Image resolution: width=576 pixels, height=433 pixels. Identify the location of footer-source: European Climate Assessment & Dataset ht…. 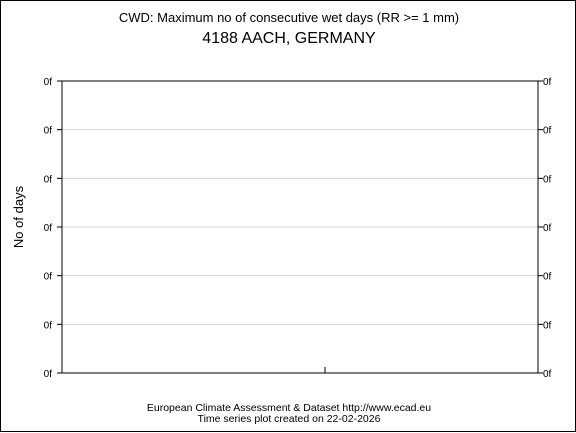
(289, 408).